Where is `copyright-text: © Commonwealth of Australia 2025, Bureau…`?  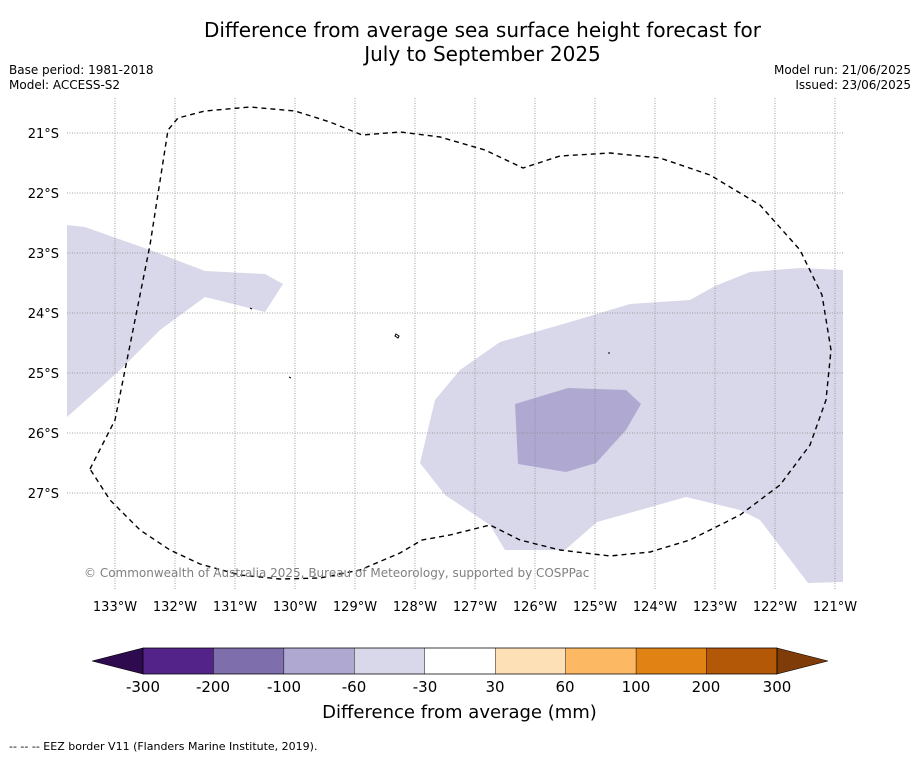
copyright-text: © Commonwealth of Australia 2025, Bureau… is located at coordinates (336, 573).